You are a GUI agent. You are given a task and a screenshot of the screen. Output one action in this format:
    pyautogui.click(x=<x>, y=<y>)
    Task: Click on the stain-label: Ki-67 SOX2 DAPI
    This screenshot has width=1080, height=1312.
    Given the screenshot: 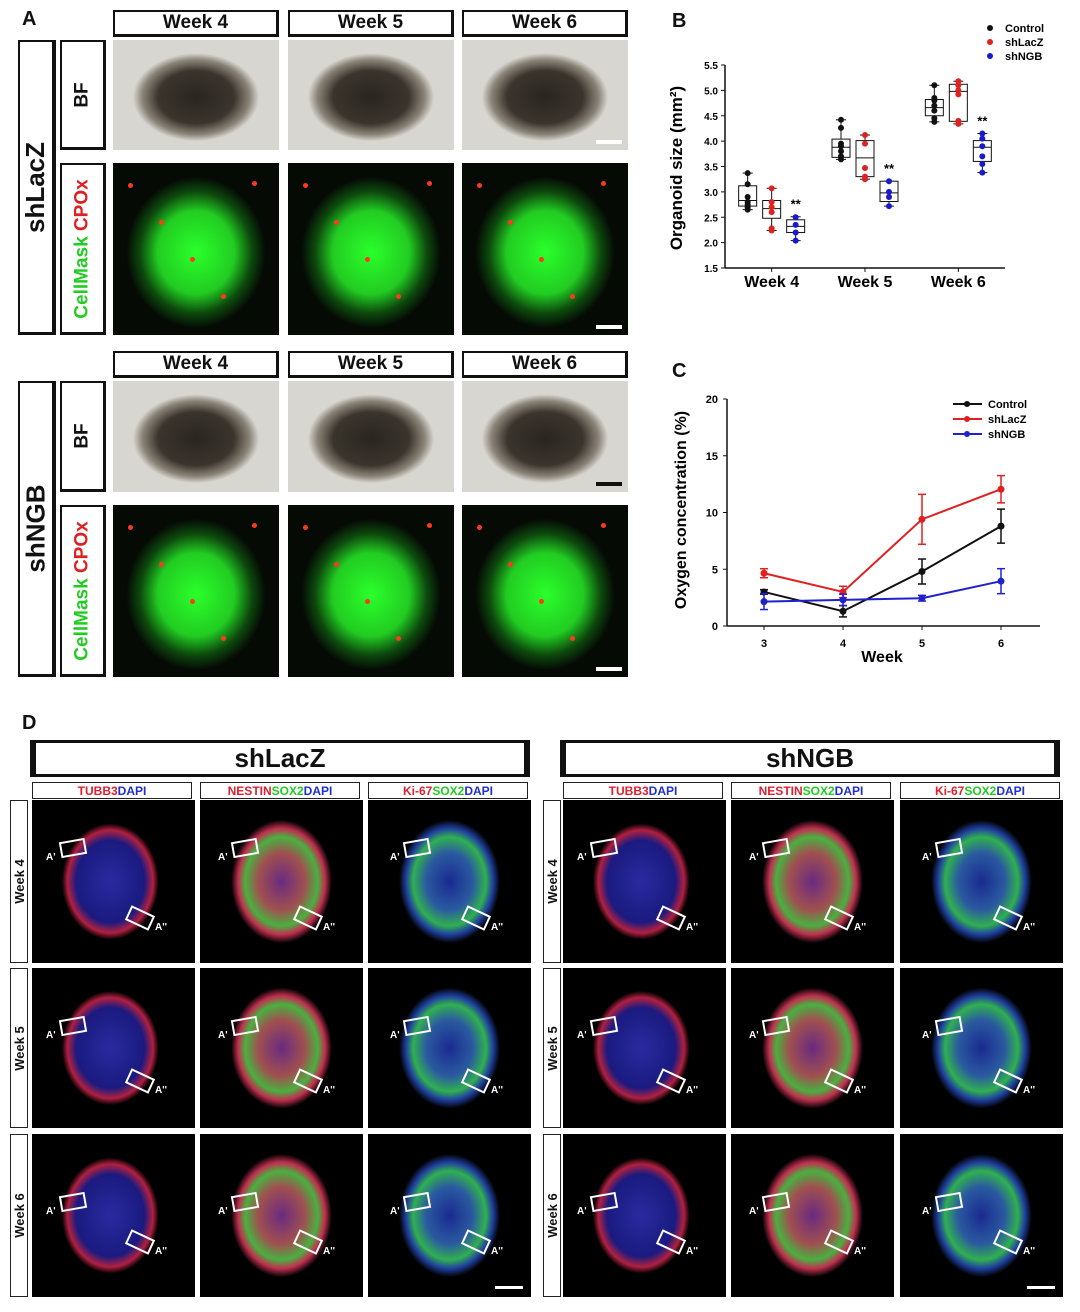 What is the action you would take?
    pyautogui.click(x=448, y=790)
    